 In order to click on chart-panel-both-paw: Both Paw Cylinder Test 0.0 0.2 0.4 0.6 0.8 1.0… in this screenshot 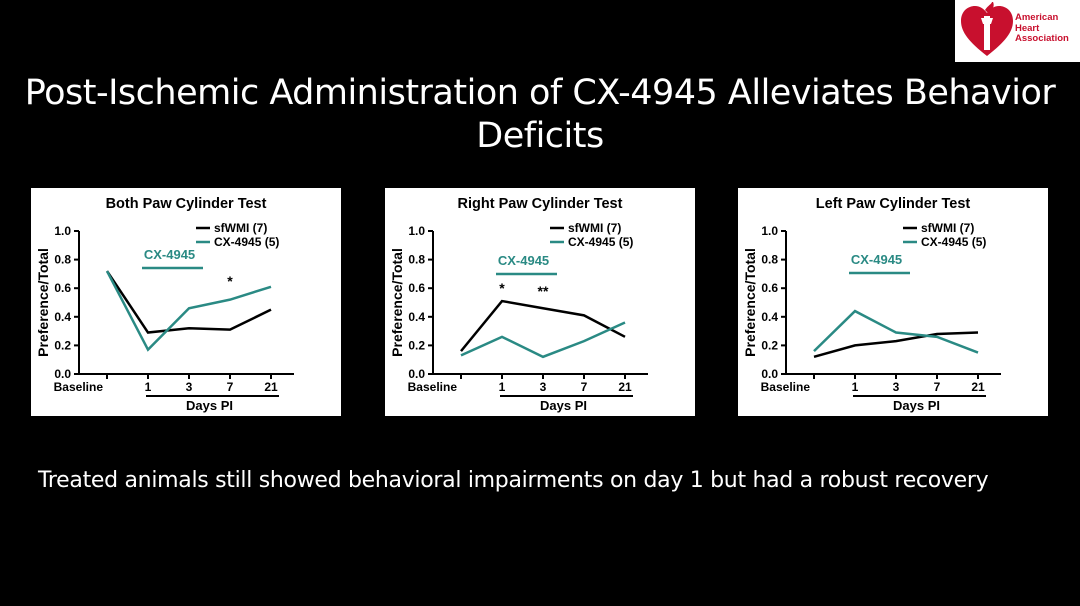, I will do `click(186, 302)`.